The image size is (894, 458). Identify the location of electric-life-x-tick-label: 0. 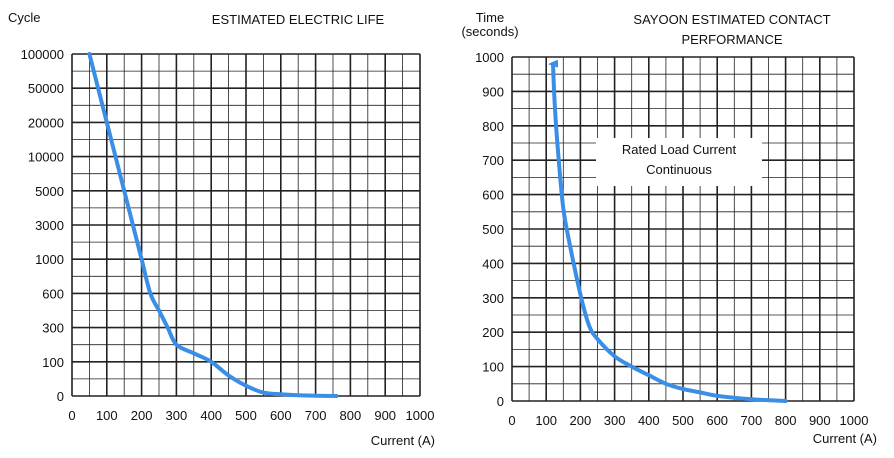
(71, 415).